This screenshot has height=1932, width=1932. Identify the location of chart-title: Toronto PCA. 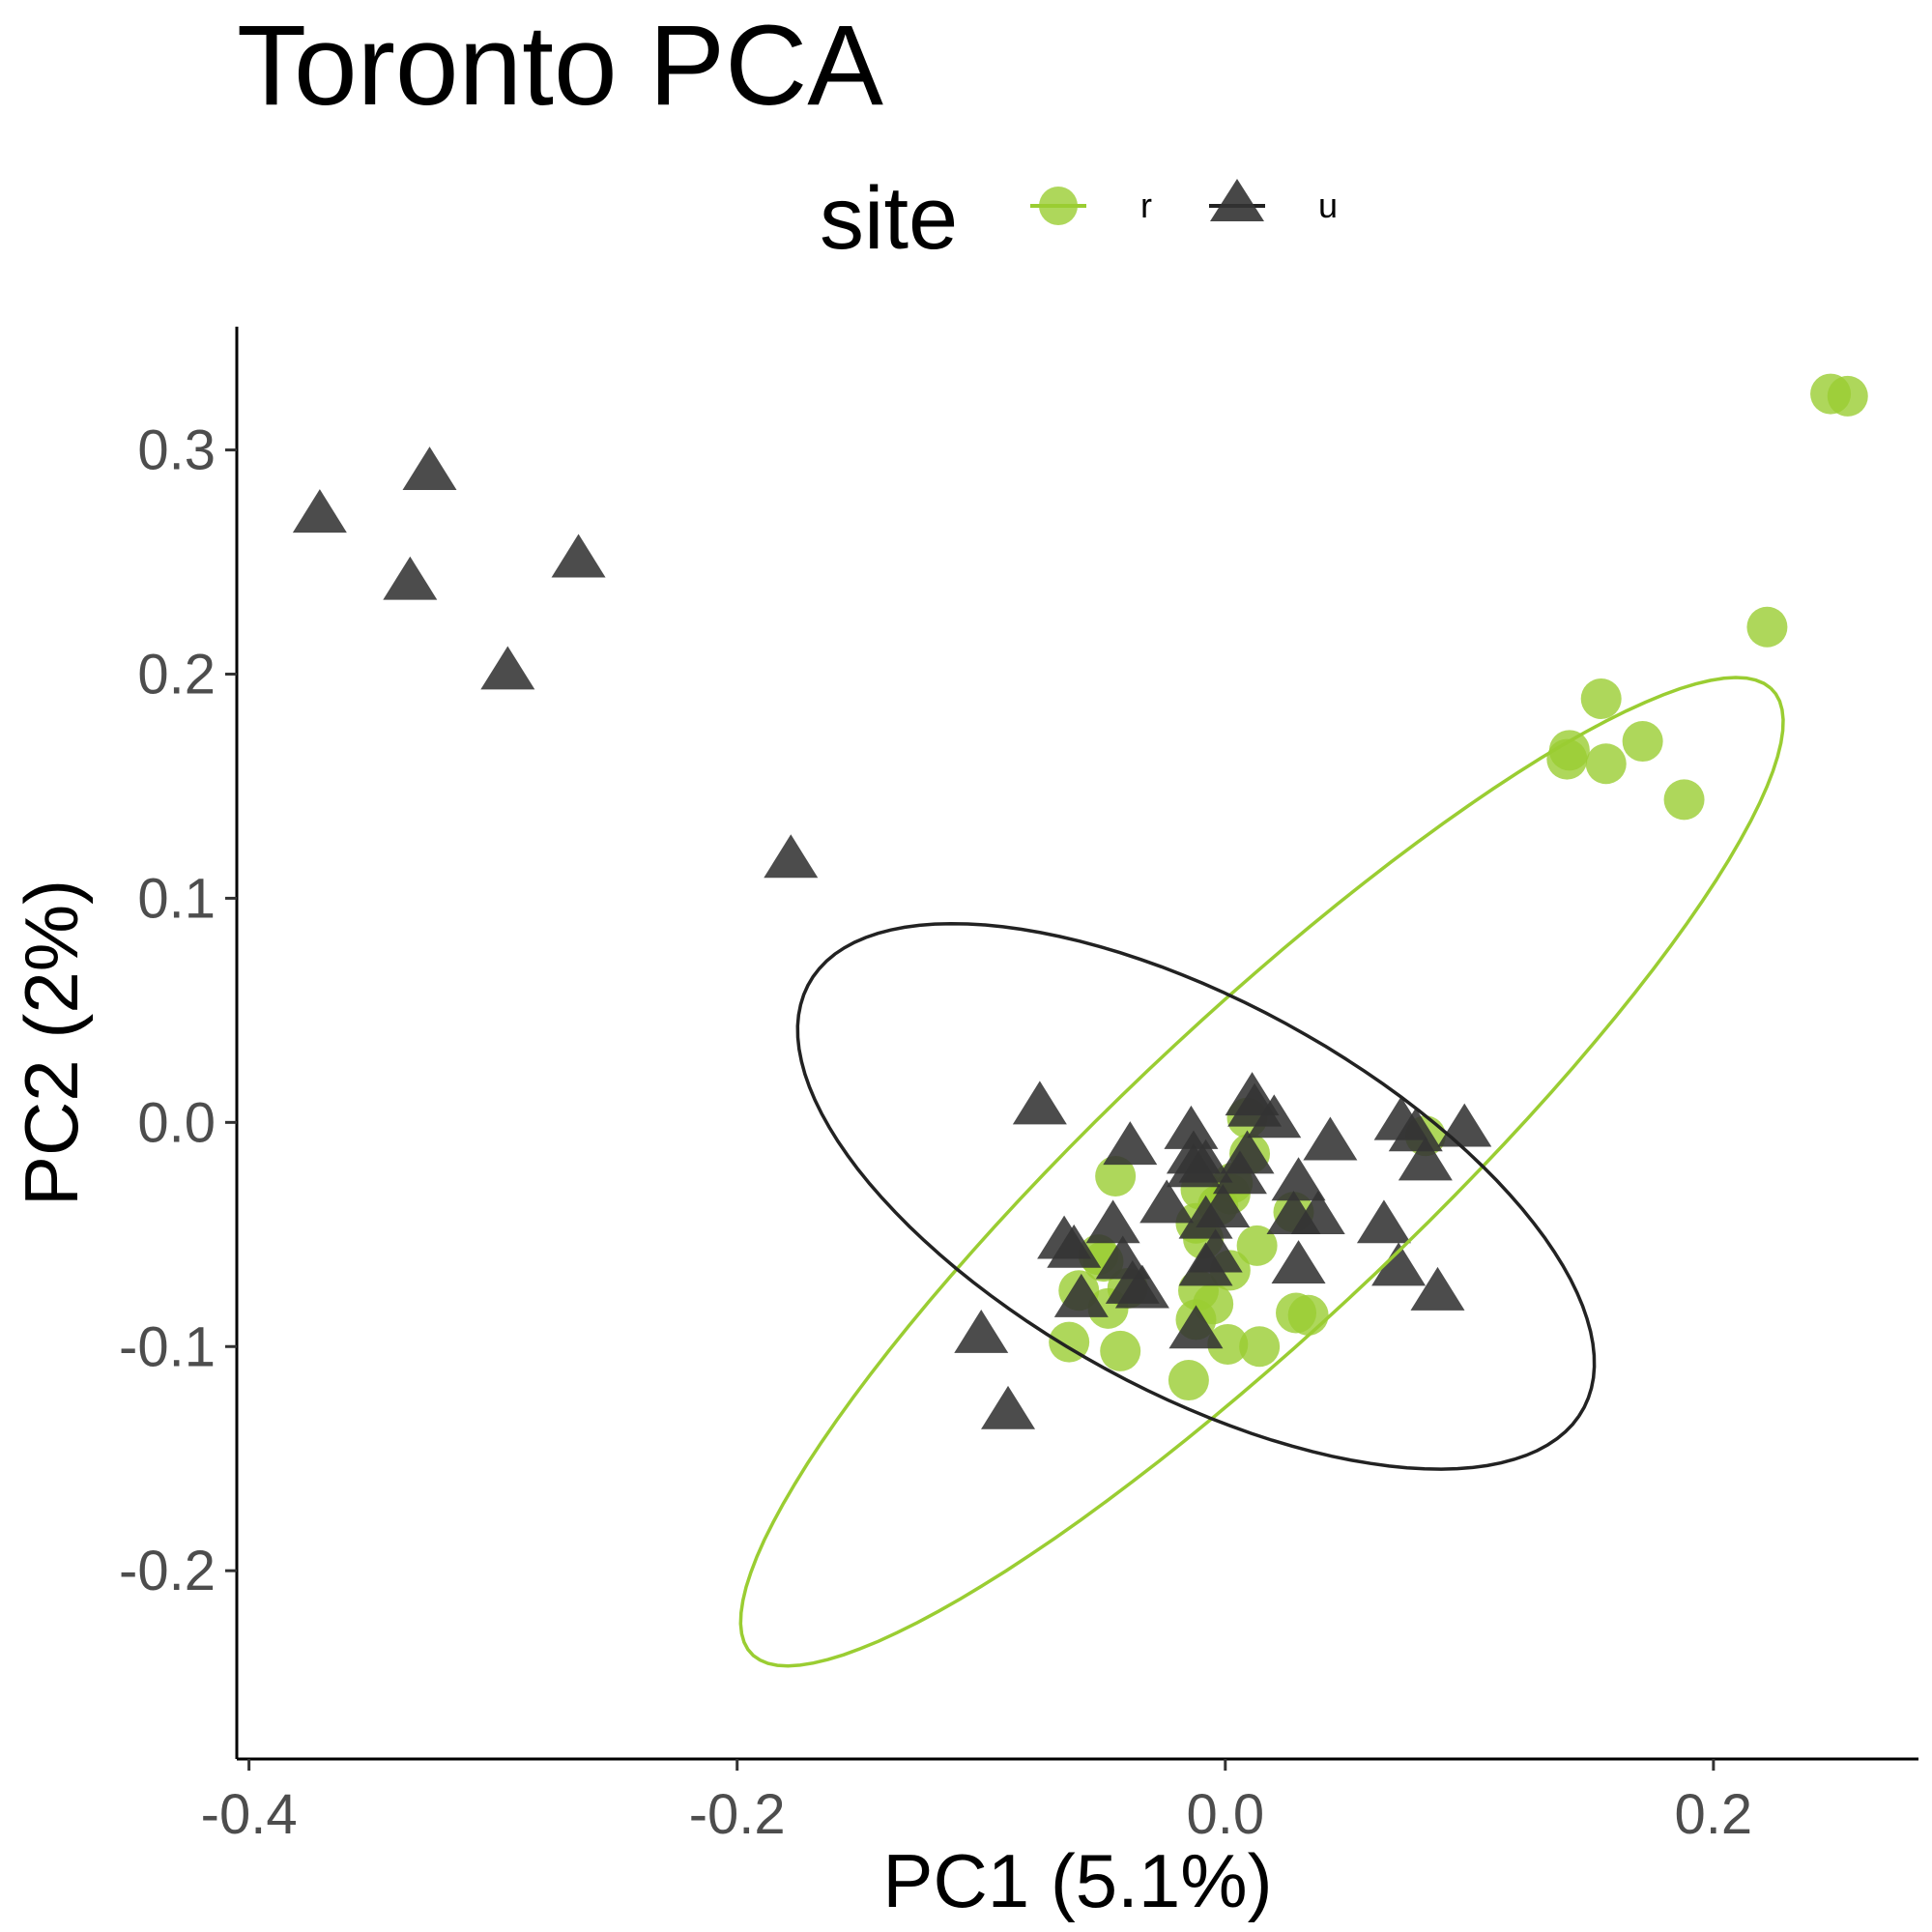
(560, 66).